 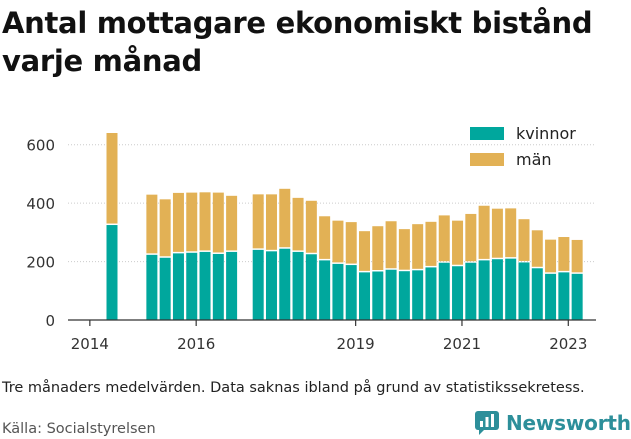 I want to click on newsworthy-logo: Newsworthy, so click(x=552, y=423).